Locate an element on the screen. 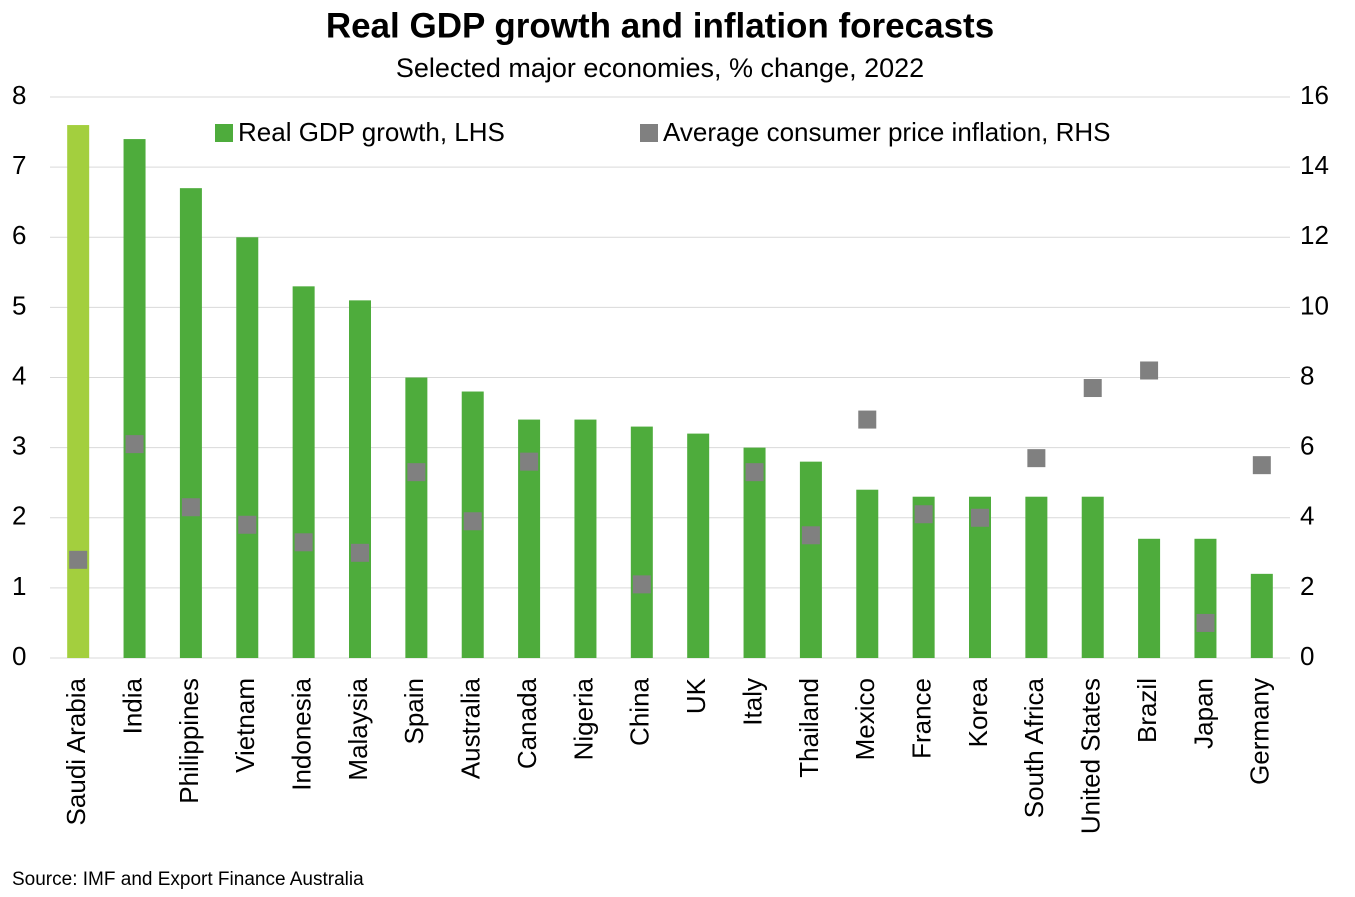  y2-tick-label: 12 is located at coordinates (1314, 235).